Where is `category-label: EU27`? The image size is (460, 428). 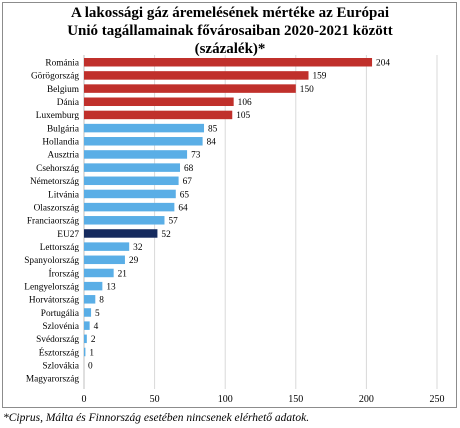 category-label: EU27 is located at coordinates (68, 235).